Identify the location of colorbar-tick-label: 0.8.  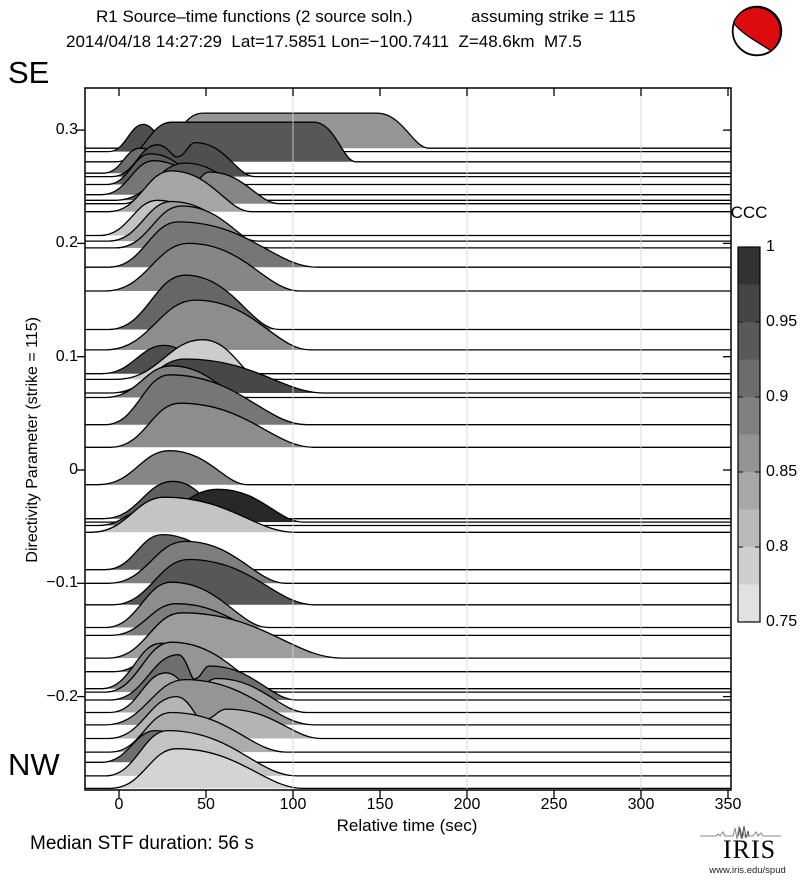
(777, 546).